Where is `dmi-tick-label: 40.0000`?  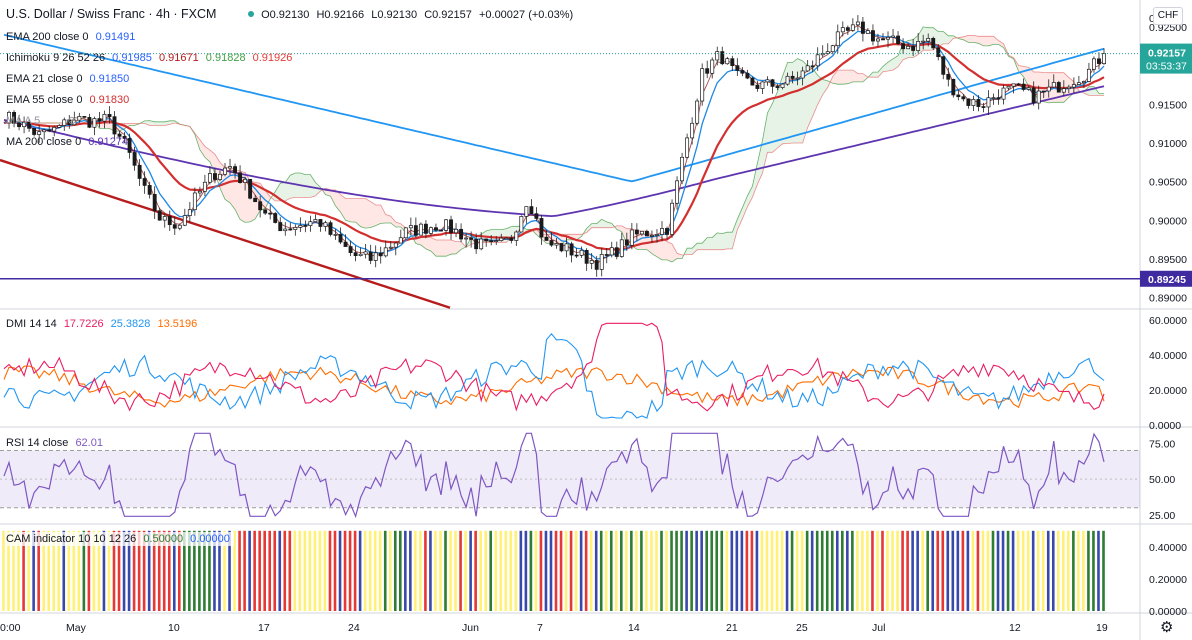
dmi-tick-label: 40.0000 is located at coordinates (1168, 356).